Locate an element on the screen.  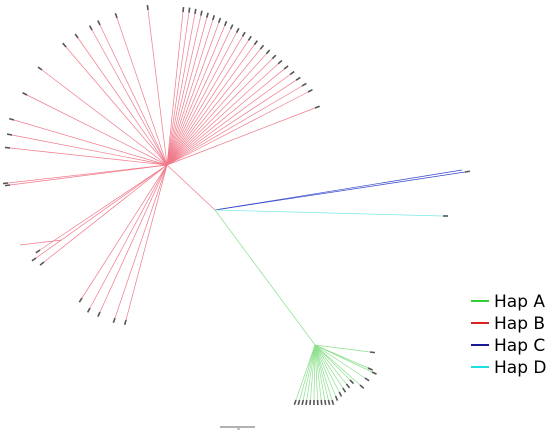
legend-label: Hap C is located at coordinates (519, 346).